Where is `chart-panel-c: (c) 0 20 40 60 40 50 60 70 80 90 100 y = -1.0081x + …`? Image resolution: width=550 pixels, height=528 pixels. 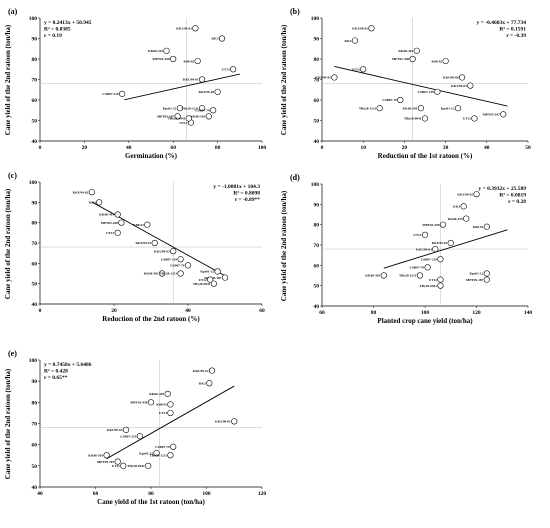
chart-panel-c: (c) 0 20 40 60 40 50 60 70 80 90 100 y = -1.0081x + … is located at coordinates (134, 247).